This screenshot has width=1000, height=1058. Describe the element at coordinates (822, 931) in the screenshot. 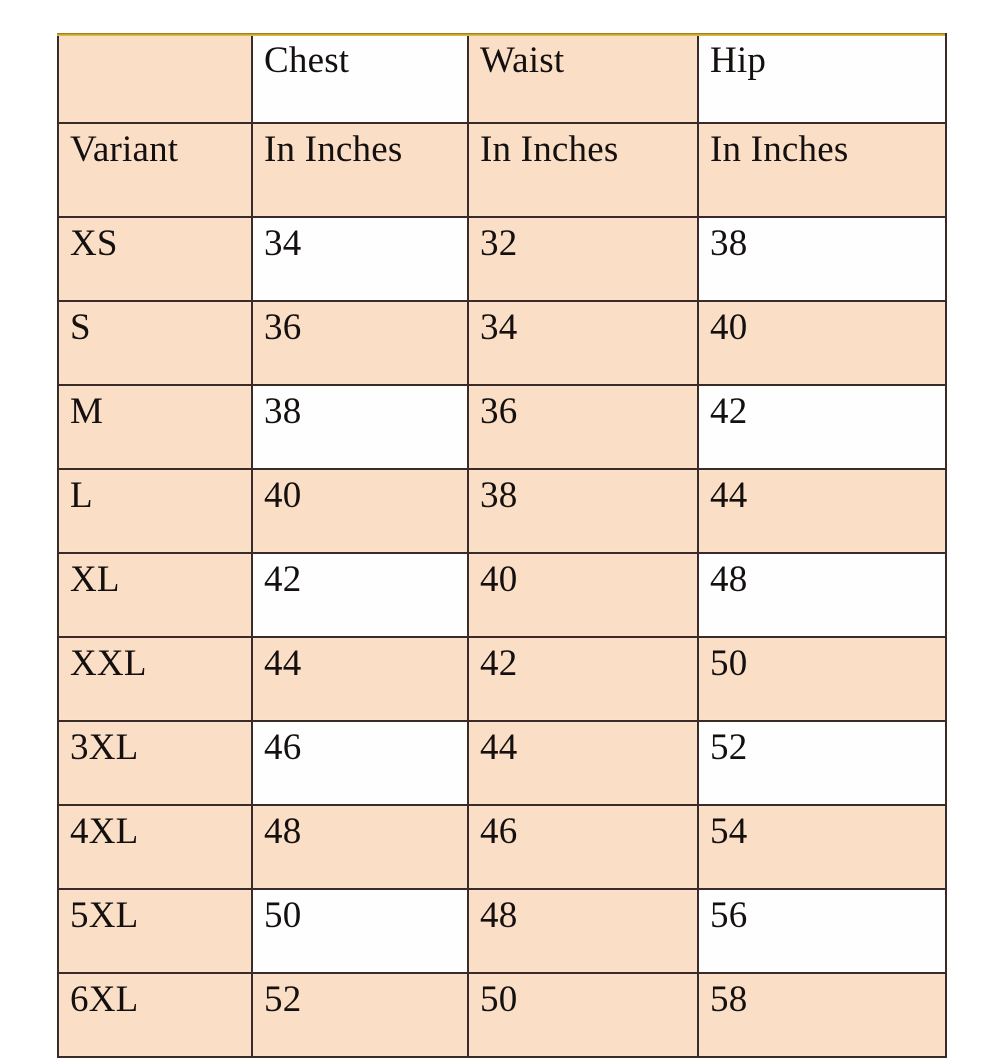

I see `cell-hip: 56` at that location.